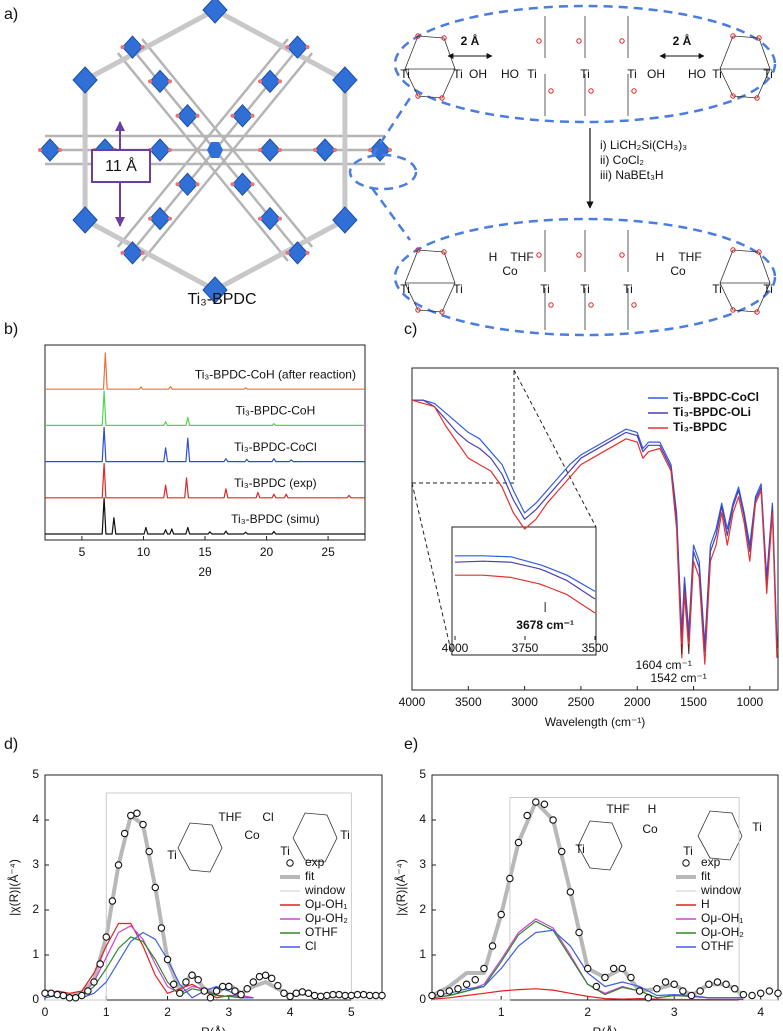 The height and width of the screenshot is (1031, 783). I want to click on condition: iii) NaBEt₃H, so click(632, 175).